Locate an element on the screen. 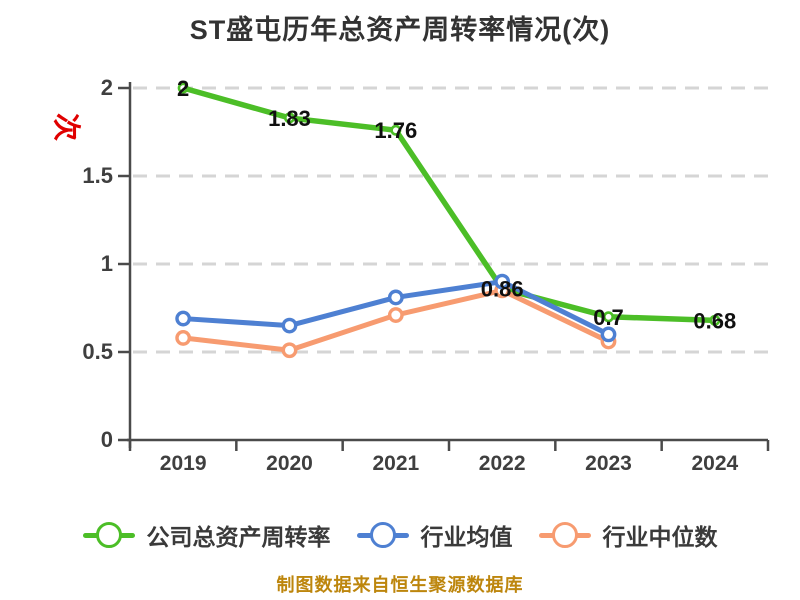 The image size is (800, 600). point-label: 0.7 is located at coordinates (608, 317).